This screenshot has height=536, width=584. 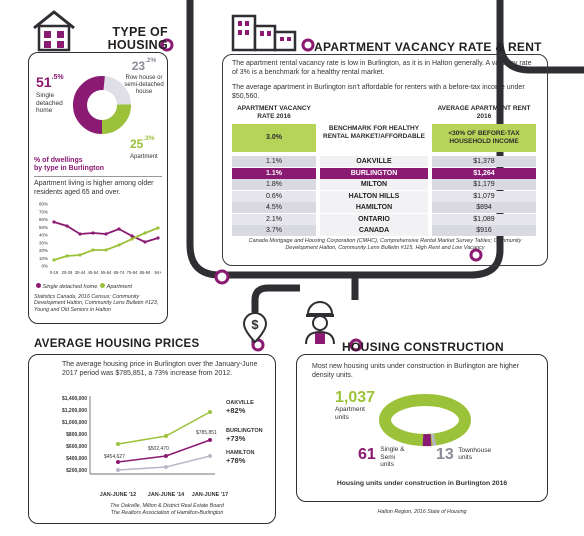 What do you see at coordinates (484, 138) in the screenshot?
I see `benchmark-rent: <30% OF BEFORE-TAX HOUSEHOLD INCOME` at bounding box center [484, 138].